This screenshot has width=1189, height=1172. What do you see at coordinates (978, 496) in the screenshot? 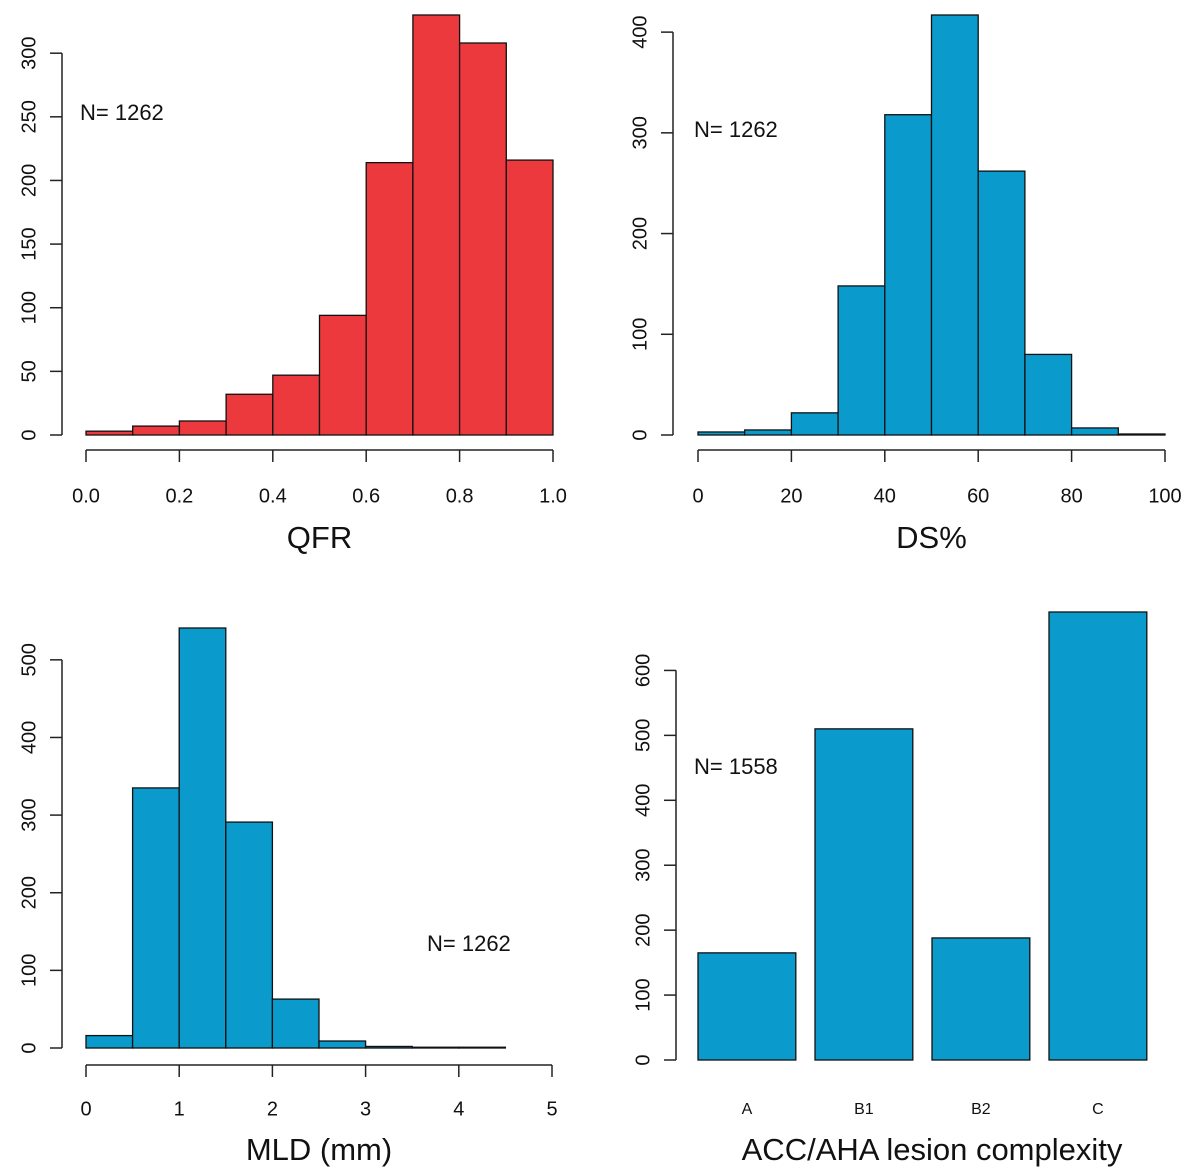
I see `x-tick-label: 60` at bounding box center [978, 496].